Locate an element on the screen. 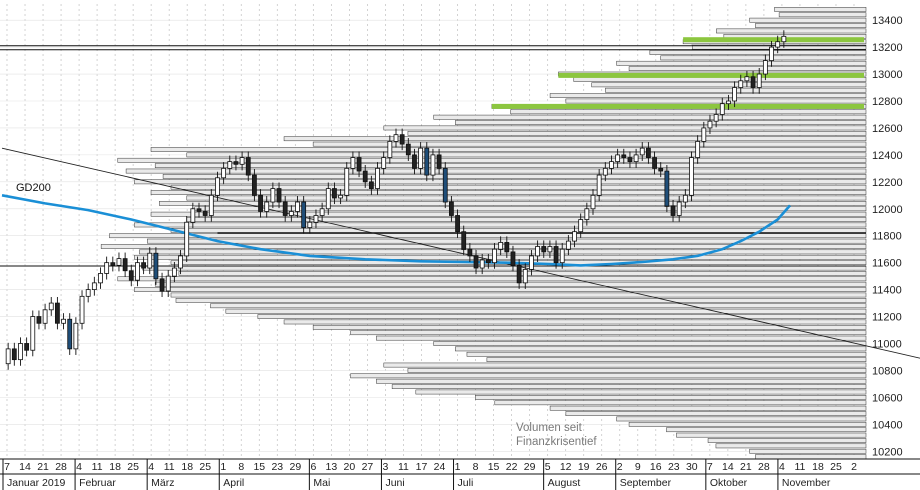 The height and width of the screenshot is (490, 920). x-tick-label: 26 is located at coordinates (602, 467).